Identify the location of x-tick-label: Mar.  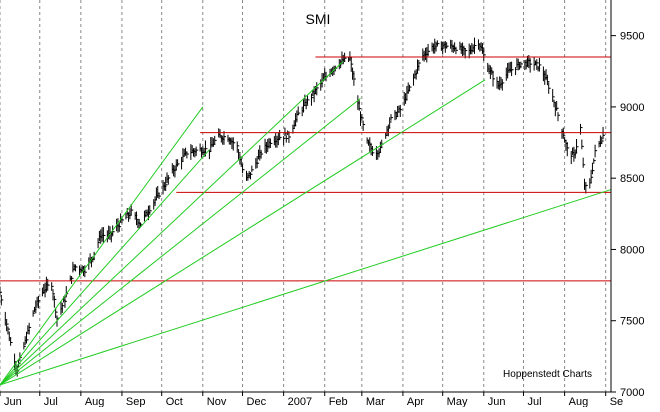
(375, 401).